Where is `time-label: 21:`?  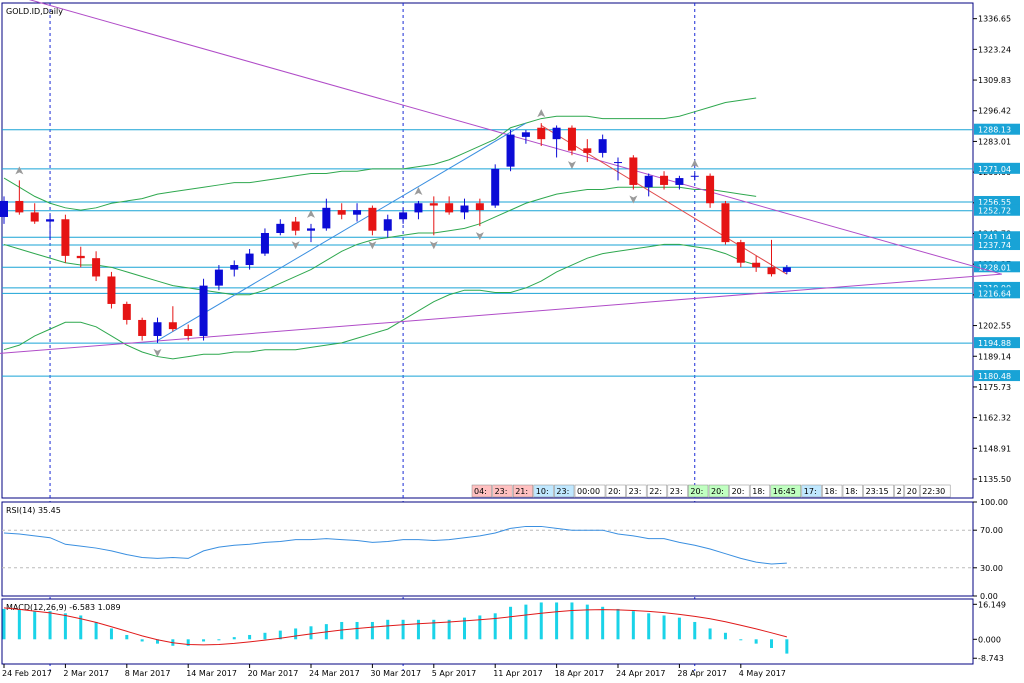 time-label: 21: is located at coordinates (521, 491).